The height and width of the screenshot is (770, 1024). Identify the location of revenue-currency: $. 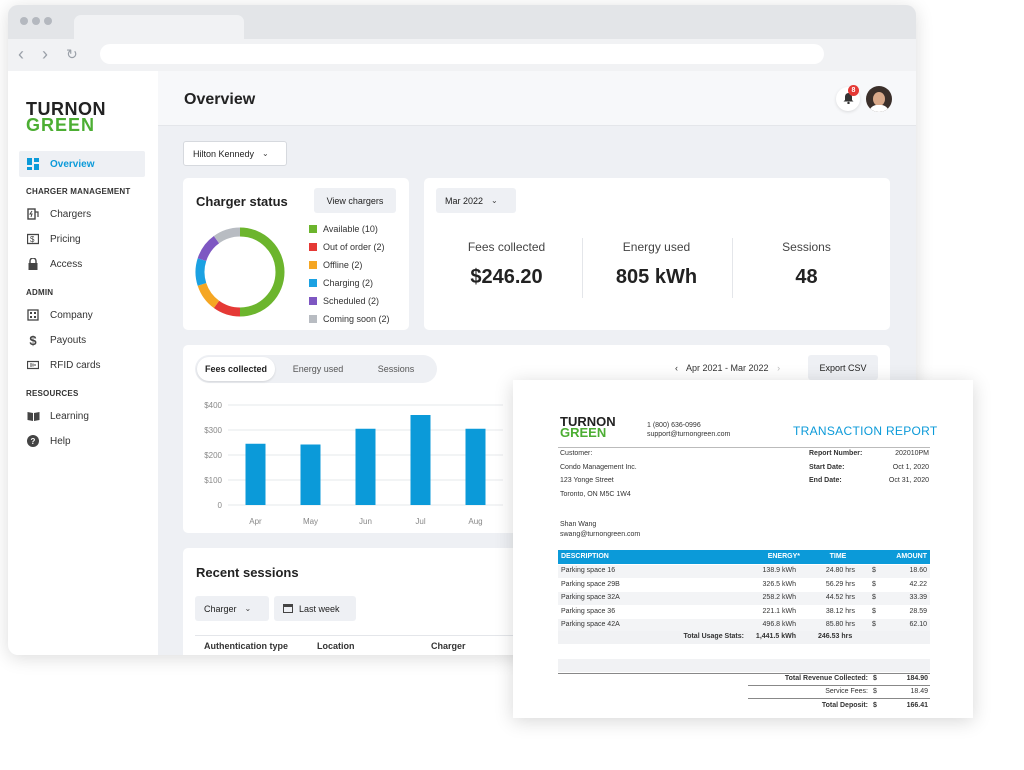
(875, 678).